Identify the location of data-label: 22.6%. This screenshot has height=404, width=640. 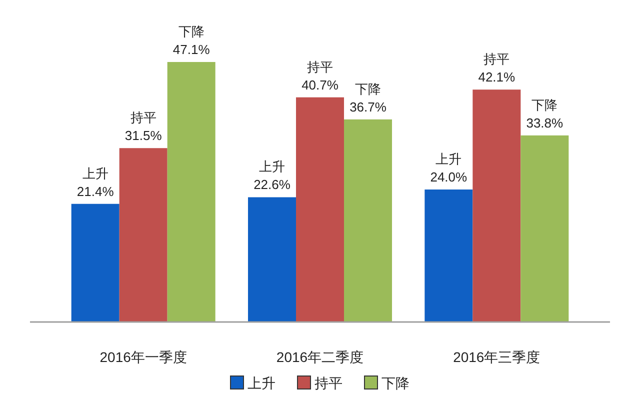
(272, 184).